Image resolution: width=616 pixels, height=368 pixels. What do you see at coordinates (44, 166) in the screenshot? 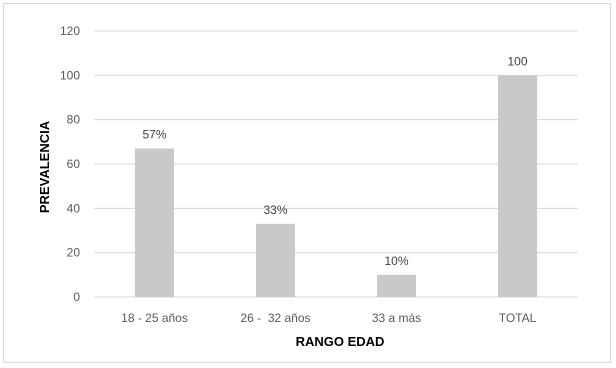
I see `y-axis-title: PREVALENCIA` at bounding box center [44, 166].